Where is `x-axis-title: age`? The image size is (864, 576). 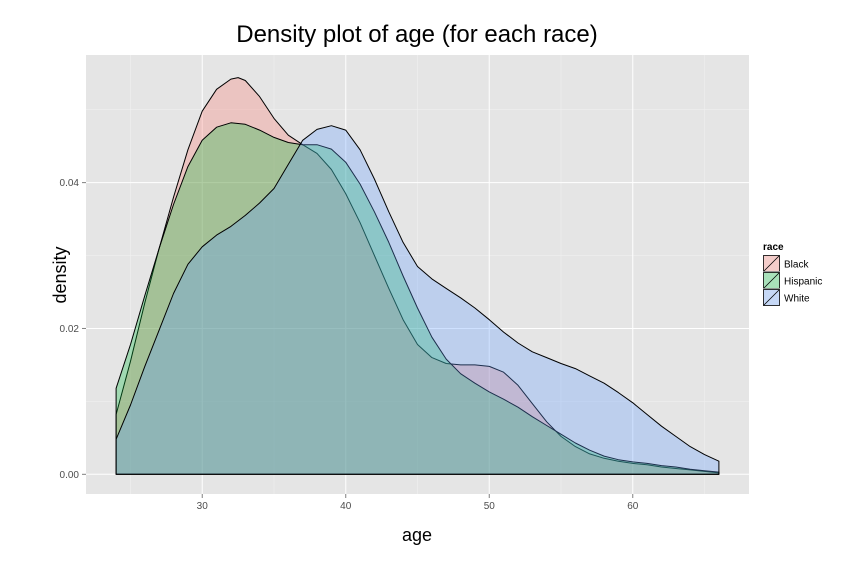 x-axis-title: age is located at coordinates (417, 535).